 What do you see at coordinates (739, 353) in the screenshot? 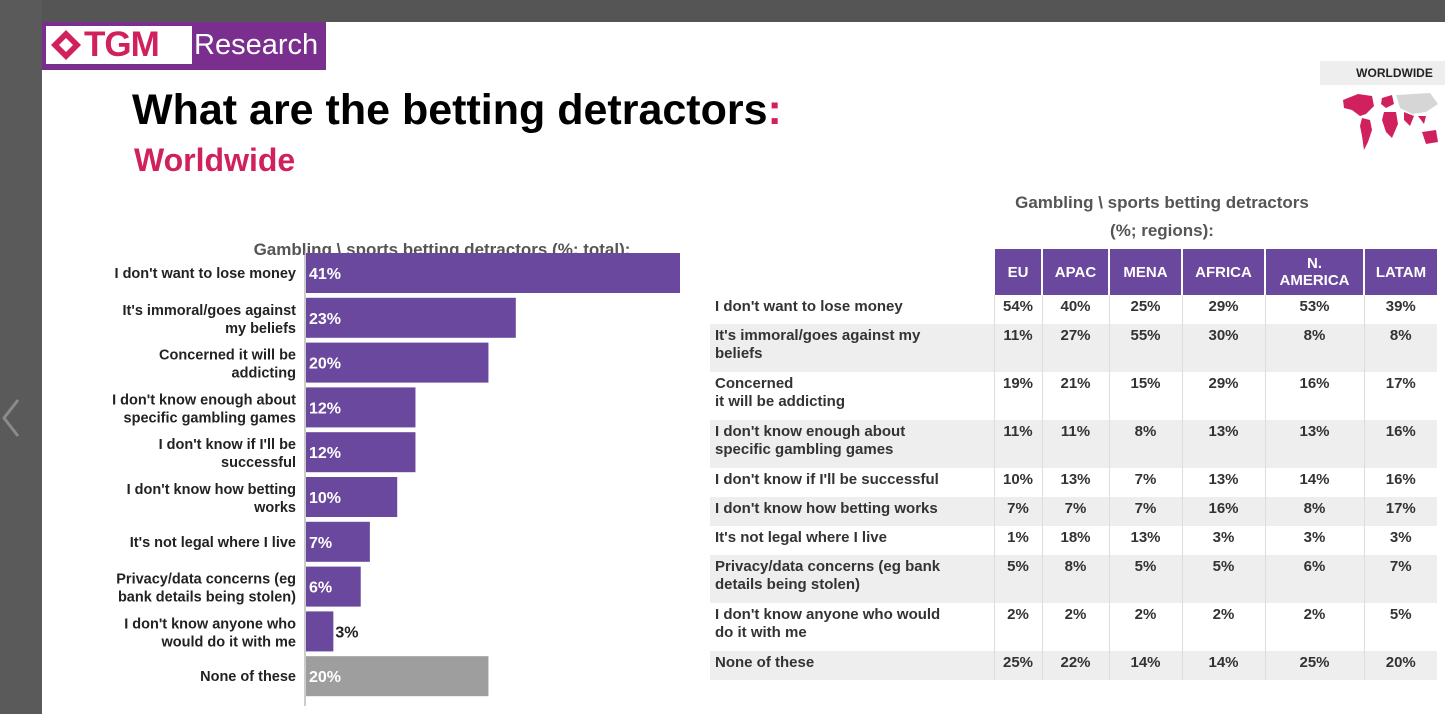
I see `row-label-line: beliefs` at bounding box center [739, 353].